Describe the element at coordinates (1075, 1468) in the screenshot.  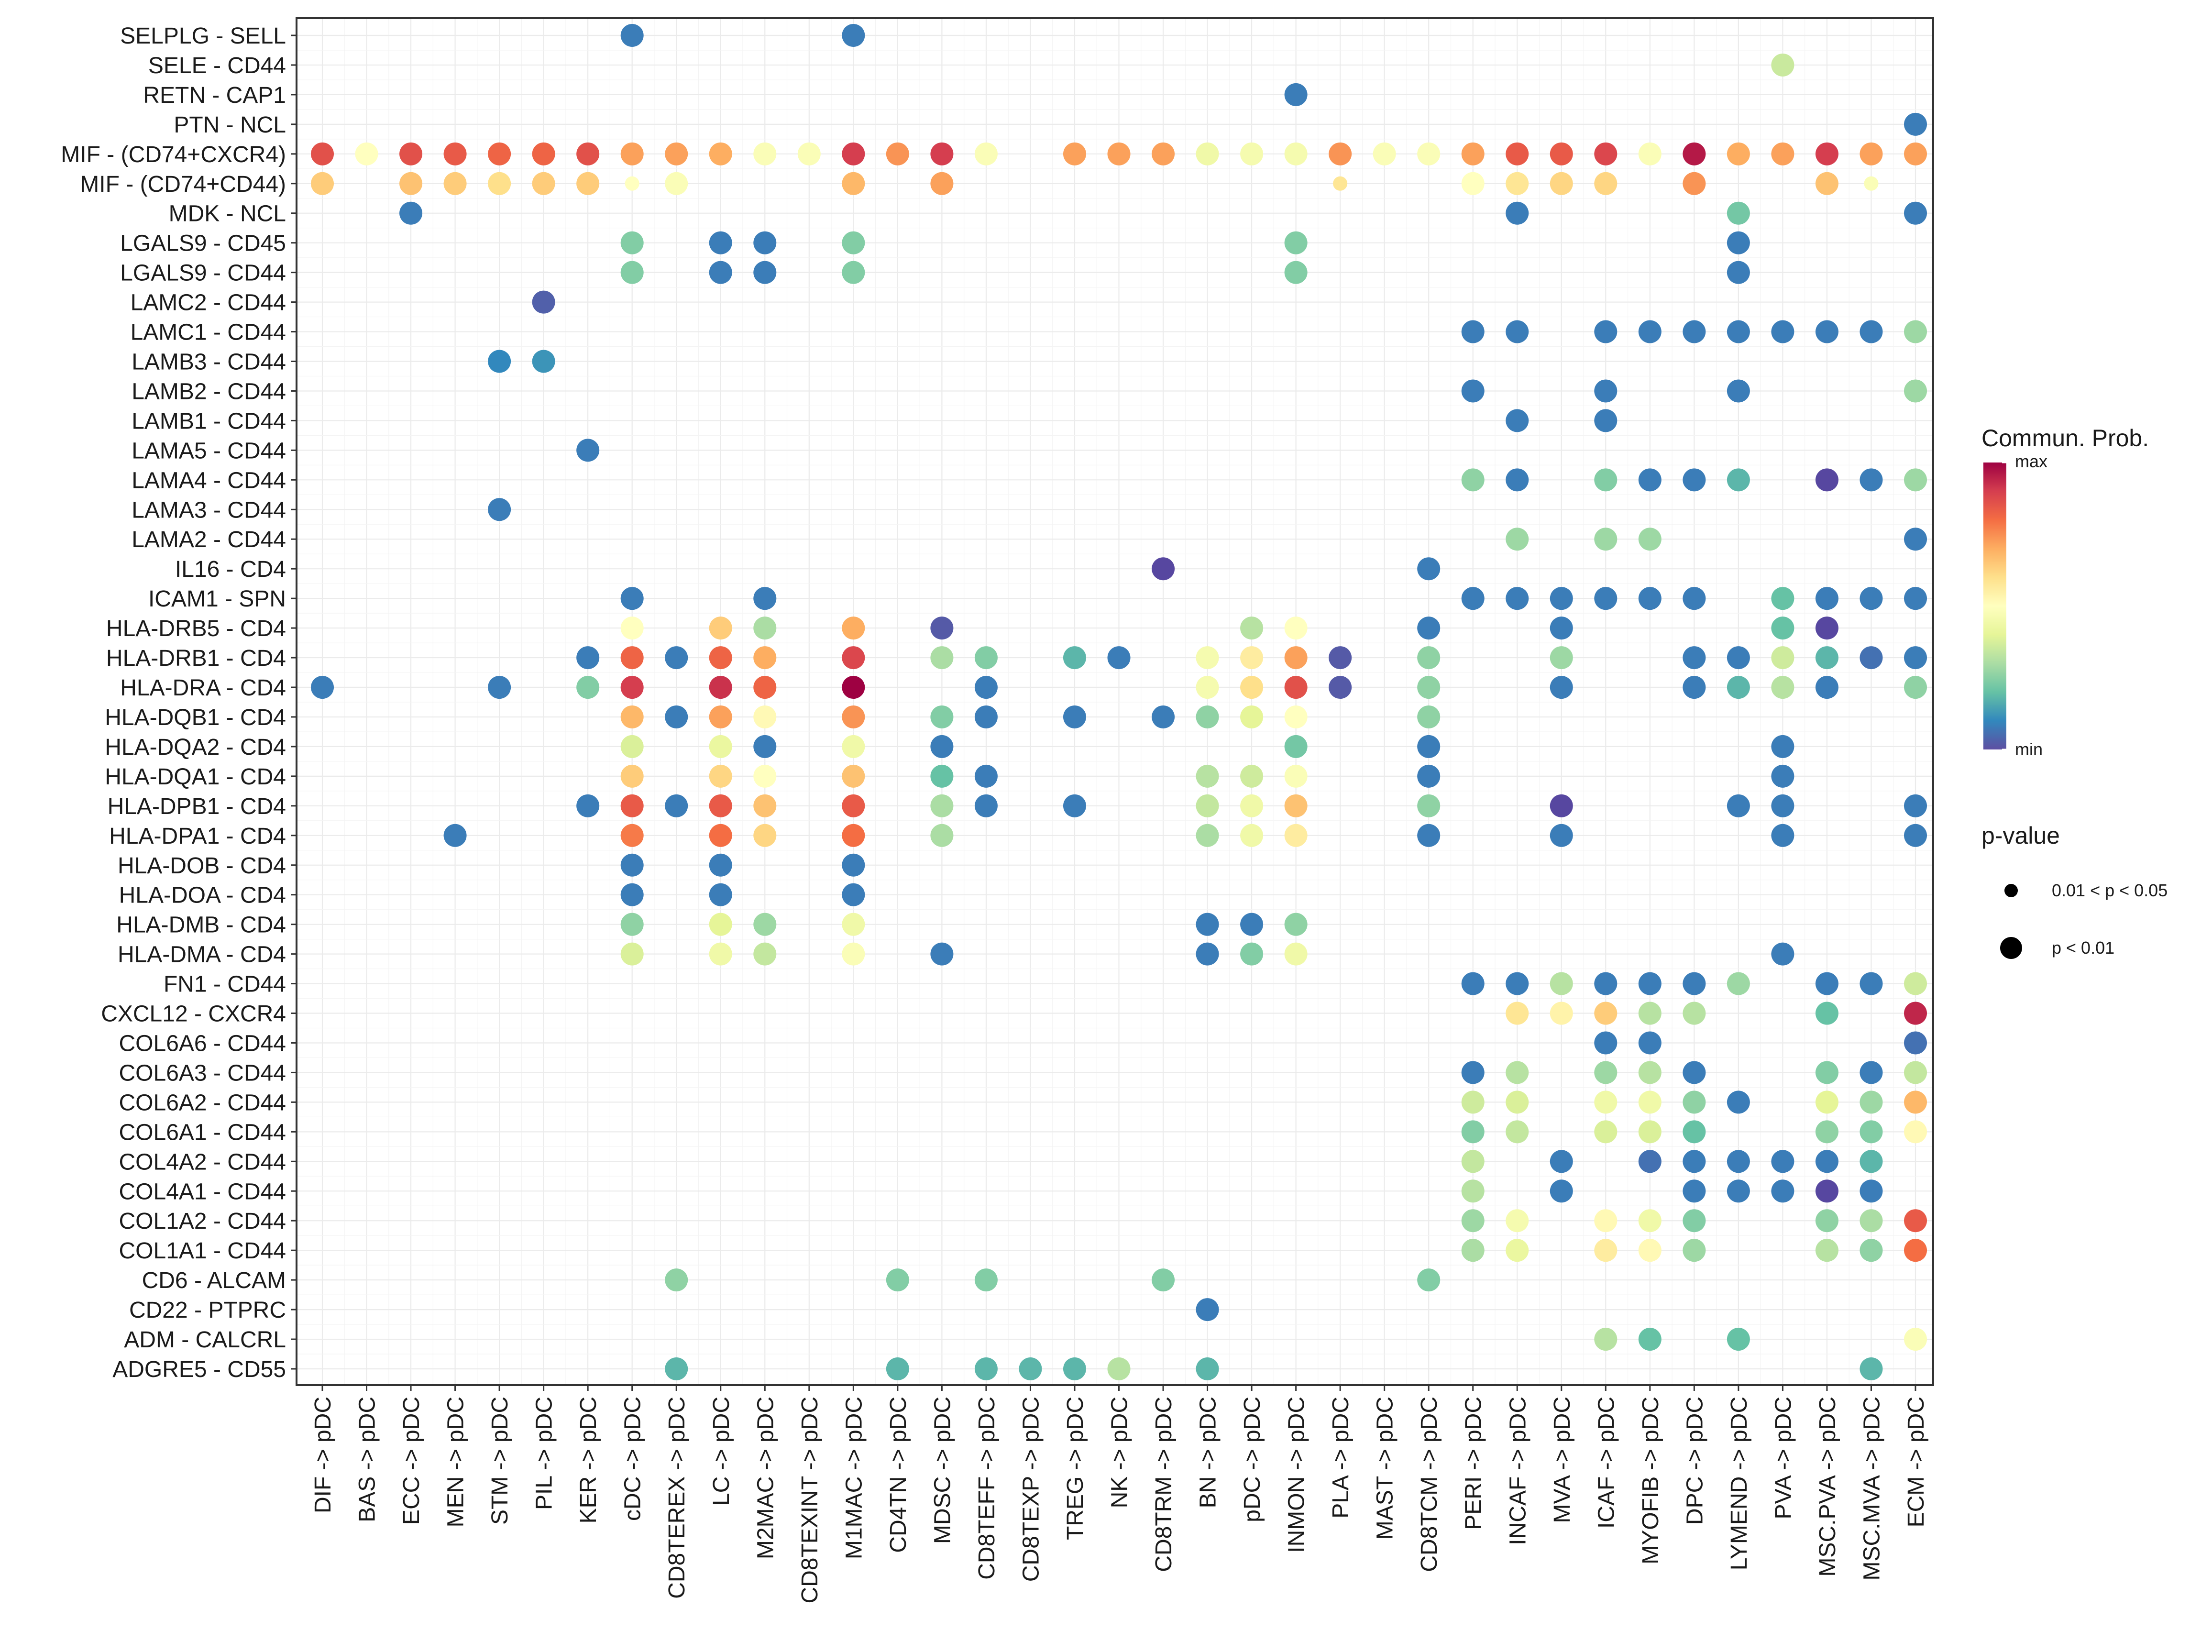
I see `x-tick-label: TREG -> pDC` at that location.